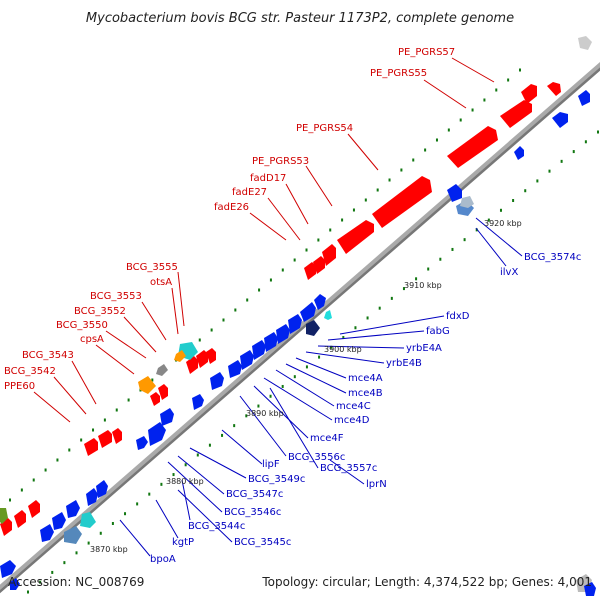  I want to click on reverse-gene-label: BCG_3547c, so click(254, 494).